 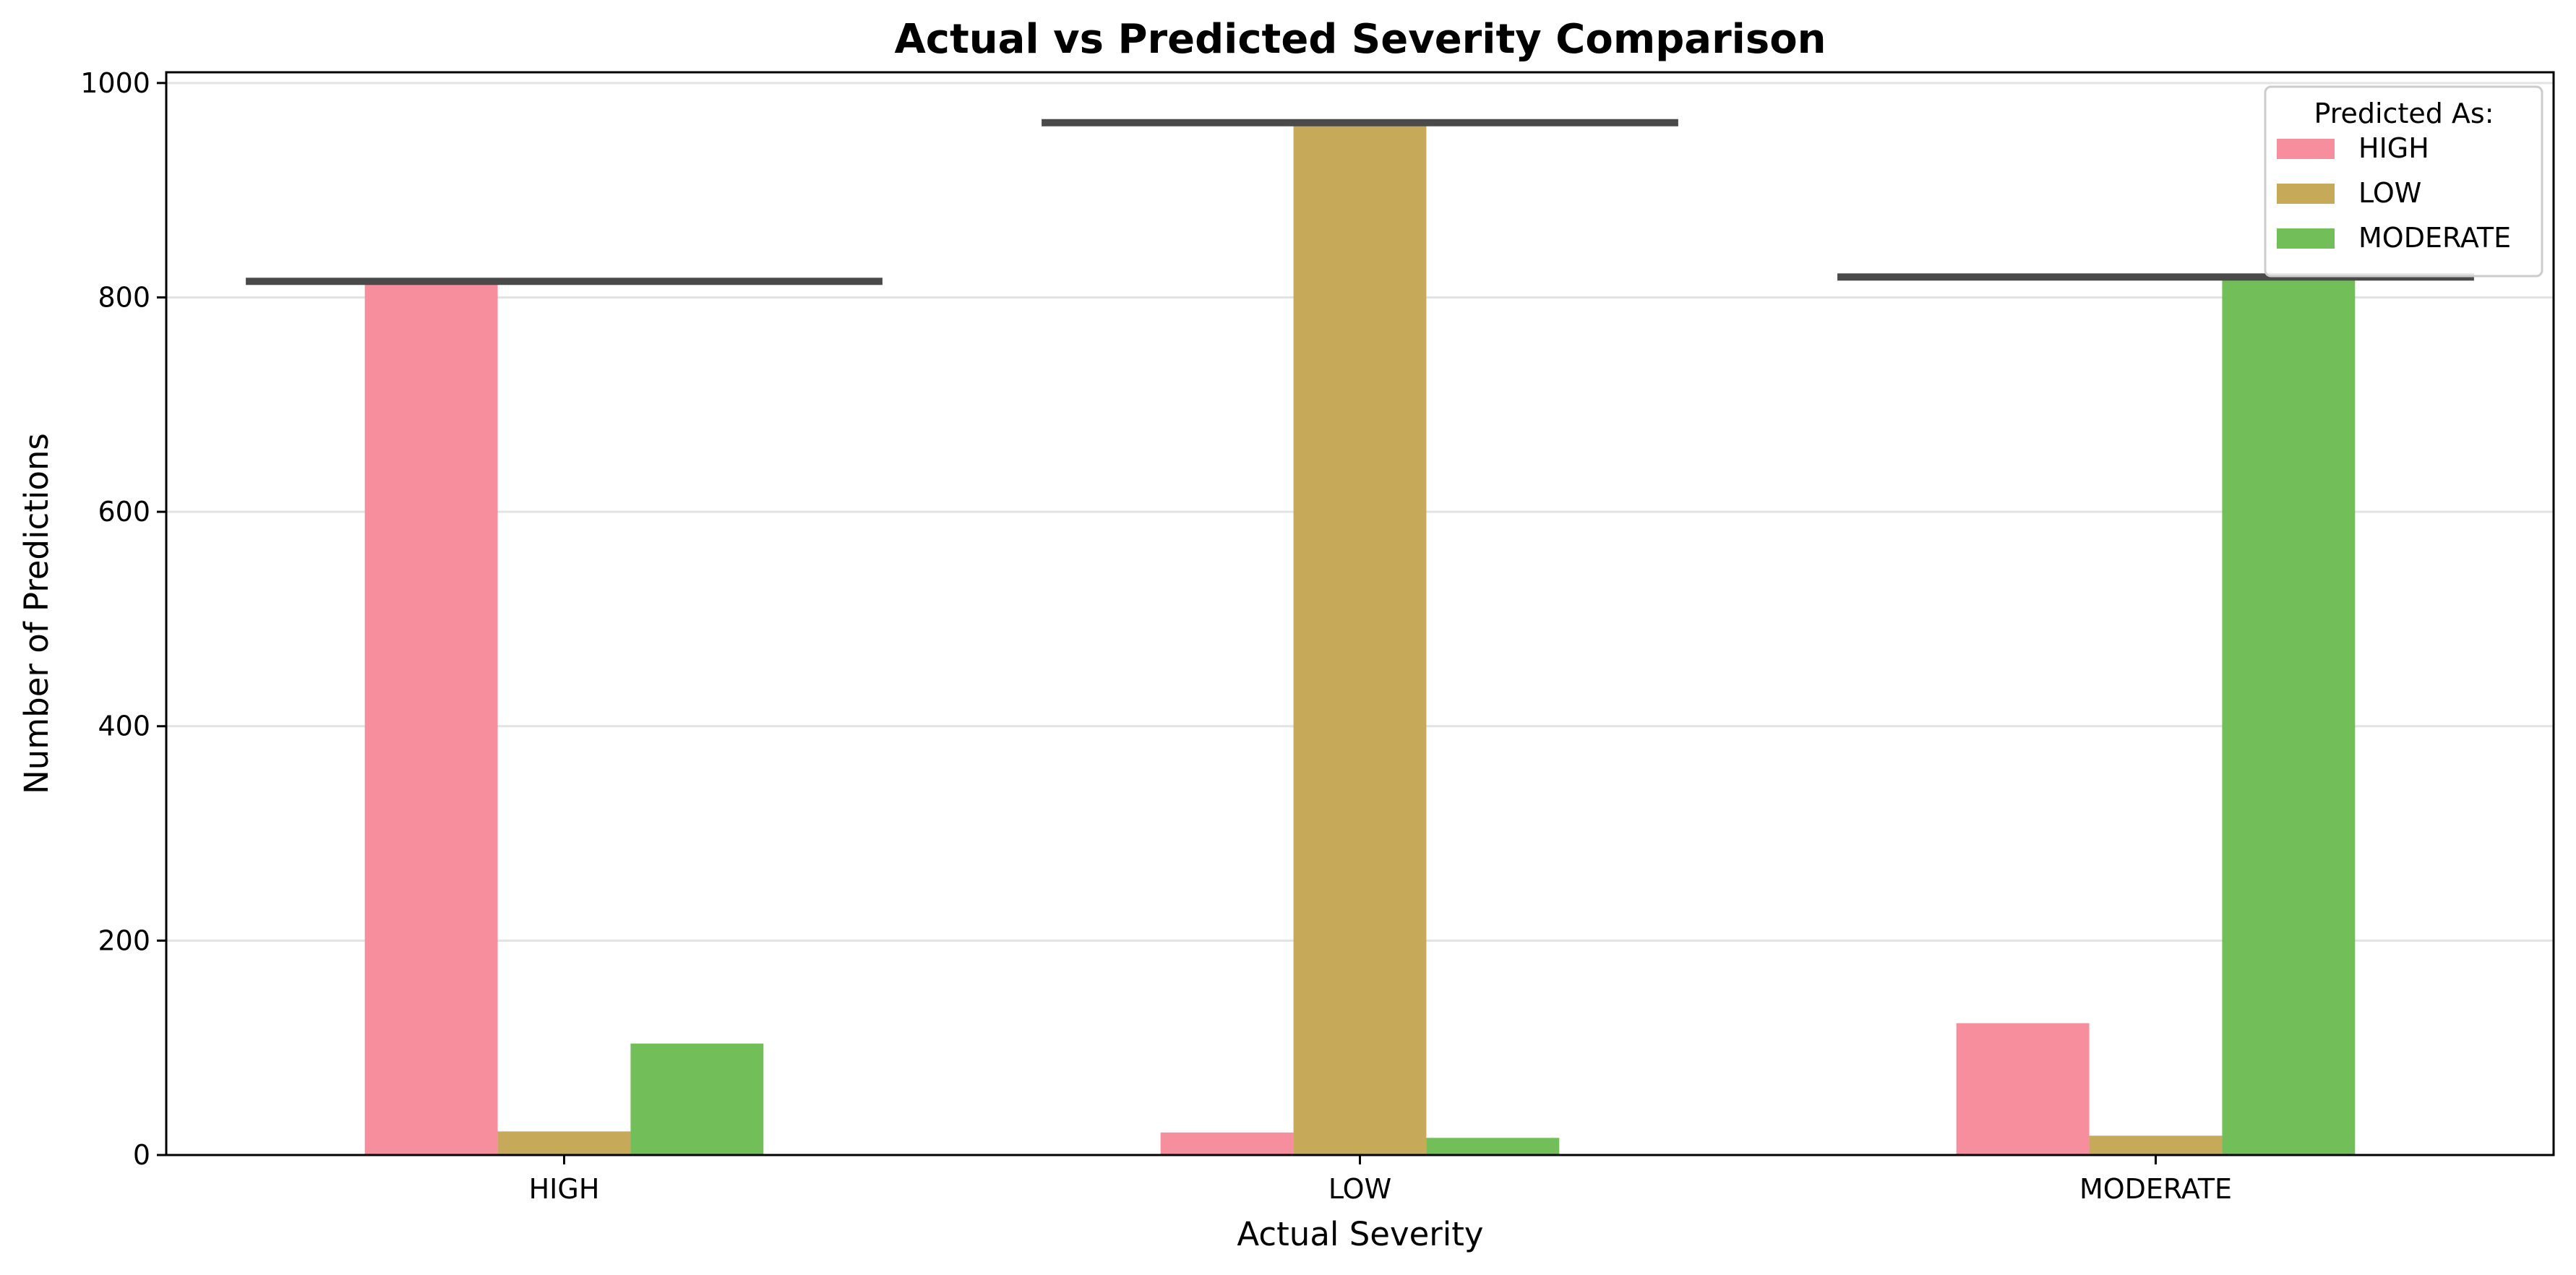 I want to click on legend-swatch-moderate, so click(x=2306, y=238).